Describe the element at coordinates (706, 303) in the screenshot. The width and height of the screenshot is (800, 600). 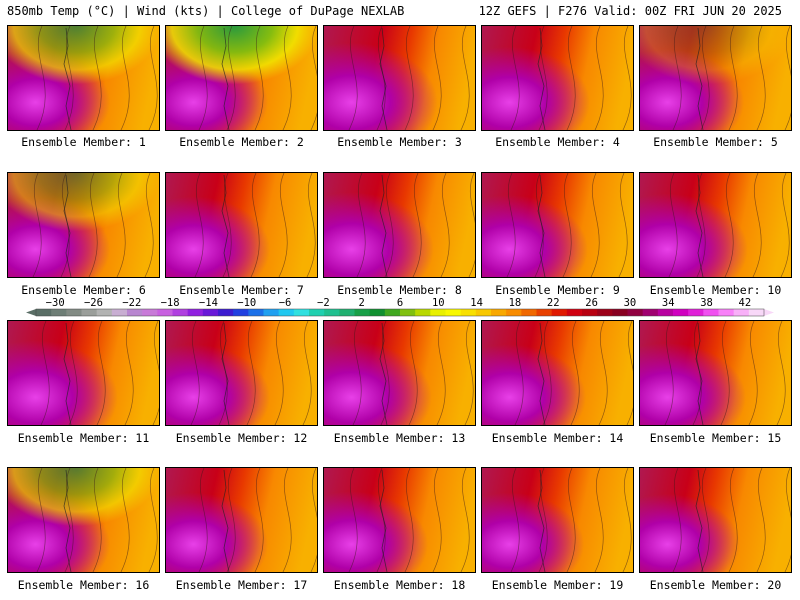
I see `colorbar-tick-label: 38` at that location.